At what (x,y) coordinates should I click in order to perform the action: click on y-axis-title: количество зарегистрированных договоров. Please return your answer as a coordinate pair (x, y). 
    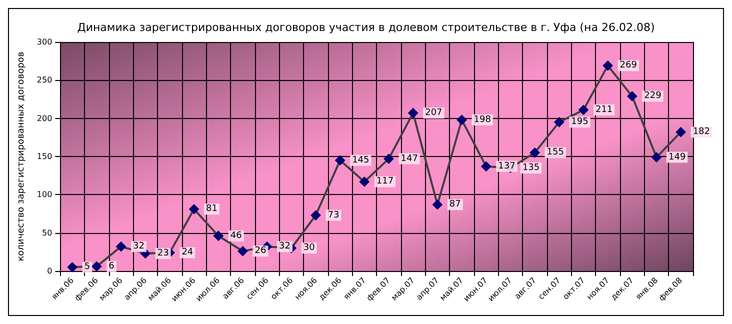
    Looking at the image, I should click on (21, 157).